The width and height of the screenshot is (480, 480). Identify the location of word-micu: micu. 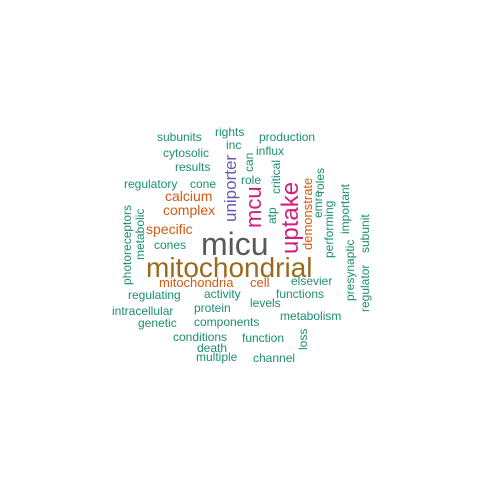
(235, 244).